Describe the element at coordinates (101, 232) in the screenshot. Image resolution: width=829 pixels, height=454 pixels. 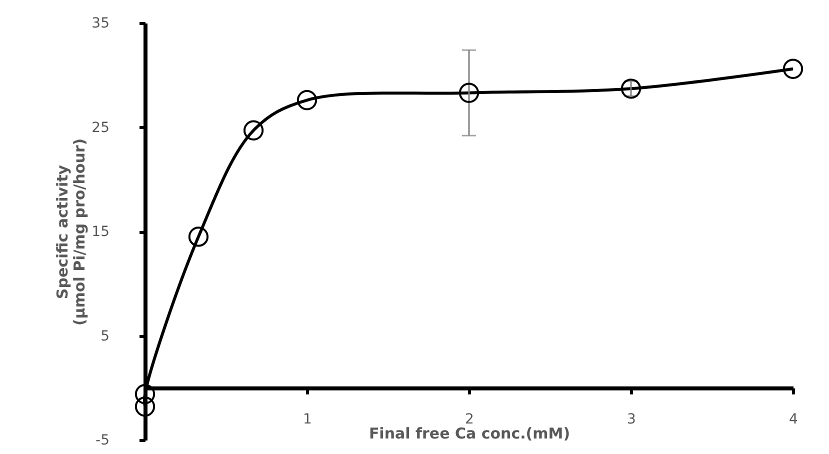
I see `y-tick-label: 15` at that location.